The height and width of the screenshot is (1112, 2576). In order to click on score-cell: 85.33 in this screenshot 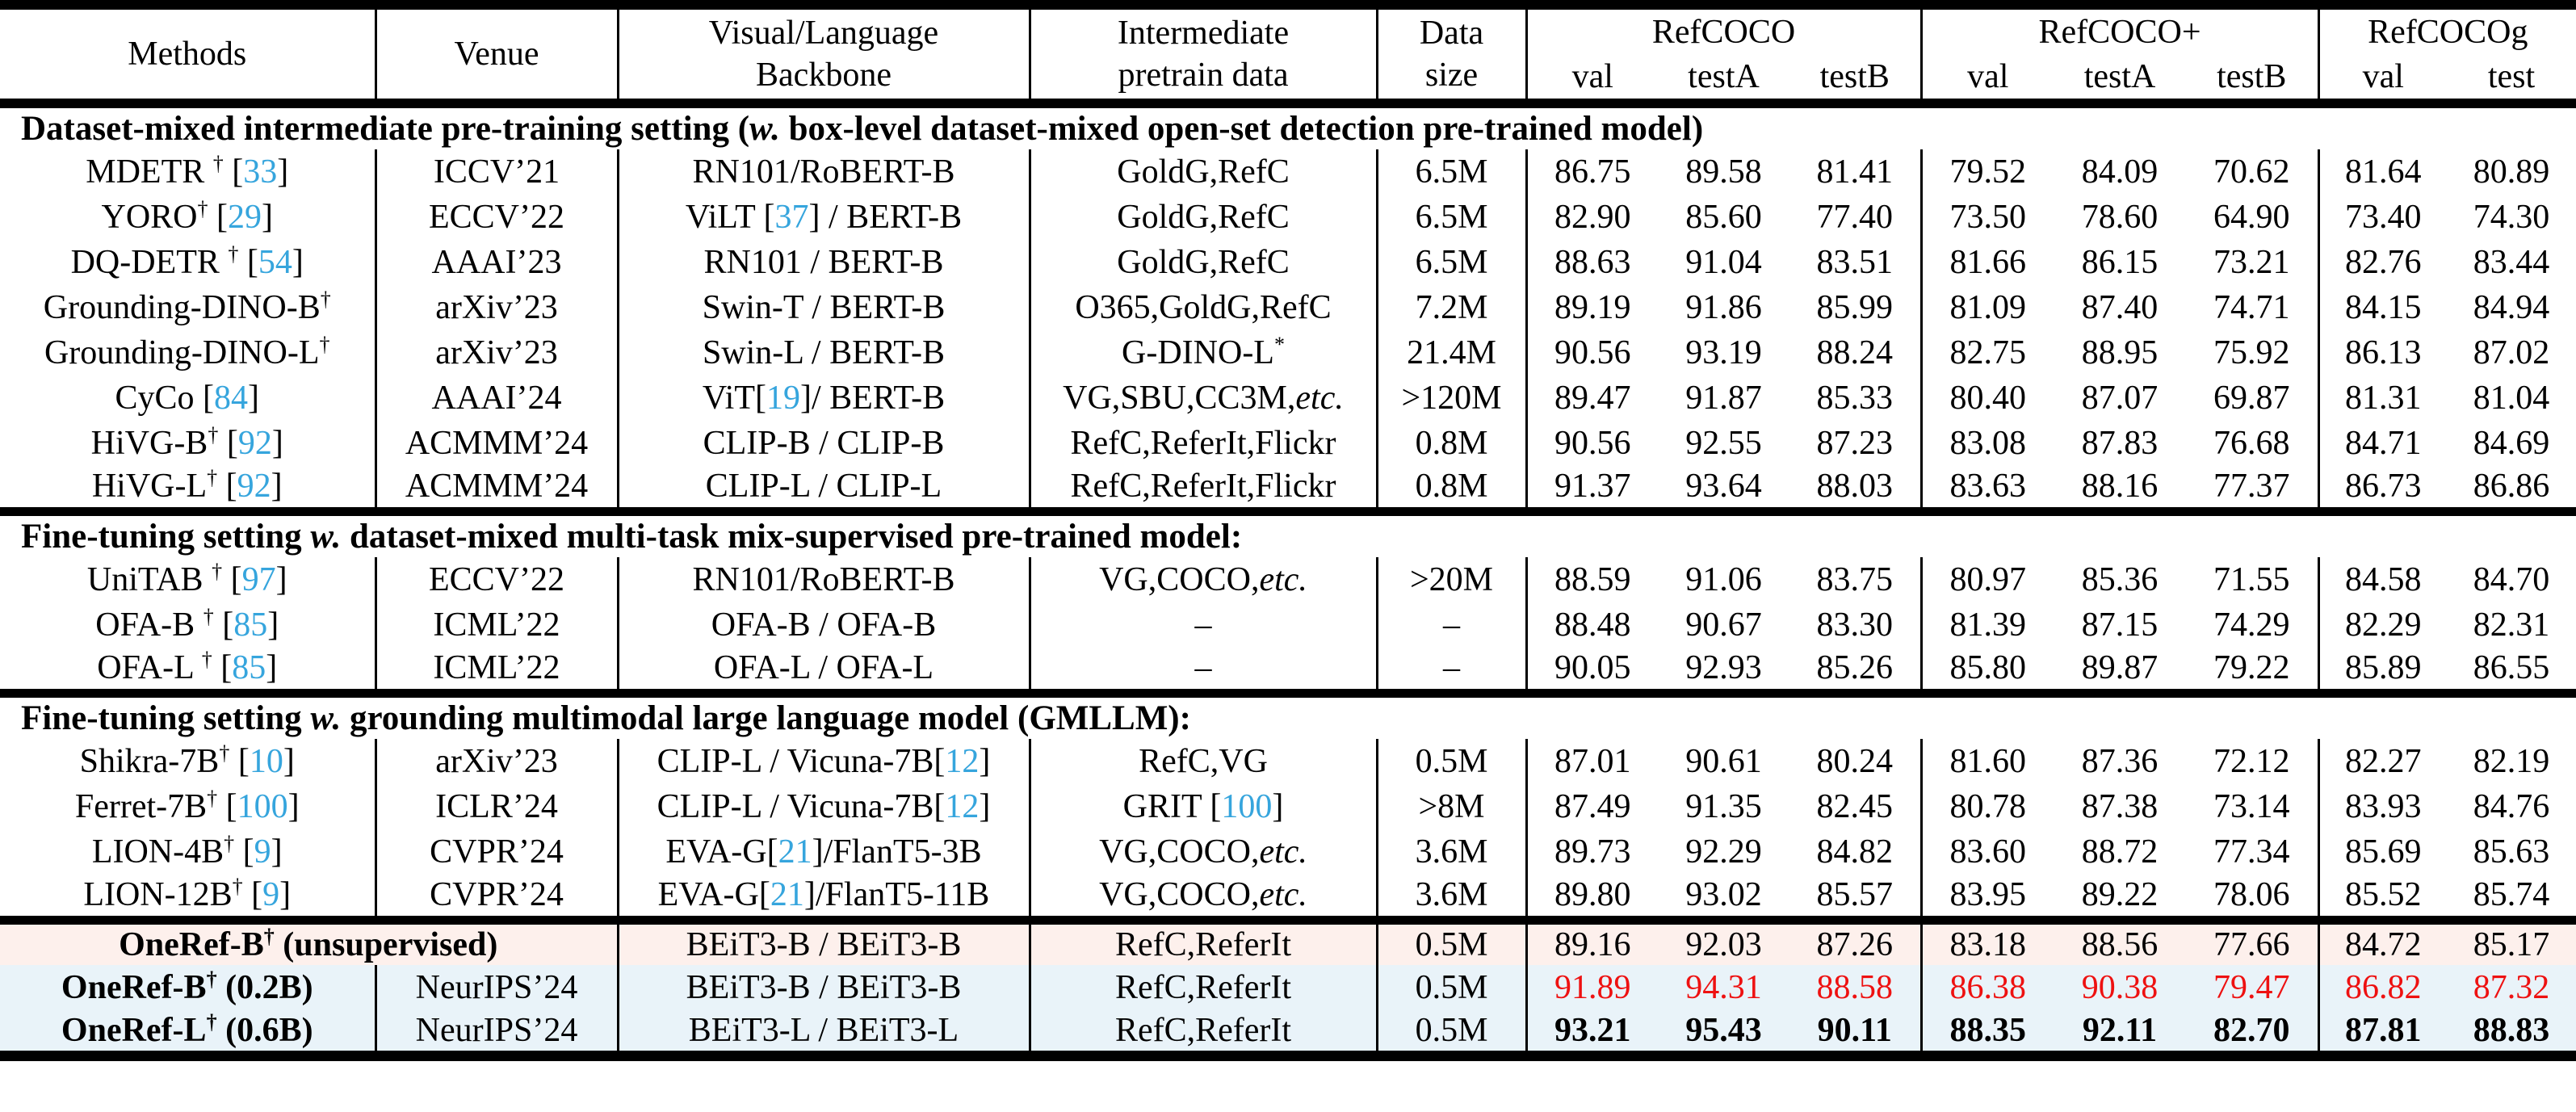, I will do `click(1855, 398)`.